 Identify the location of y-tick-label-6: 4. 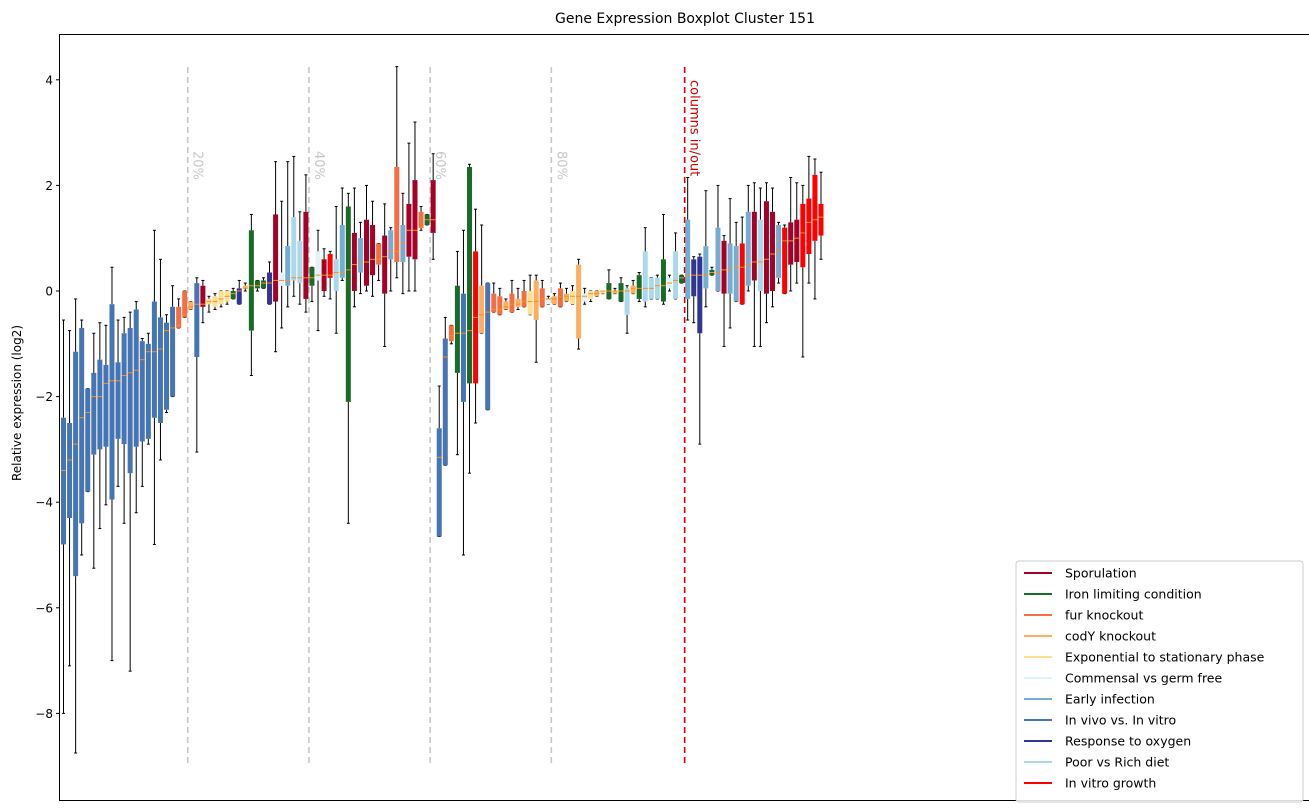
(49, 80).